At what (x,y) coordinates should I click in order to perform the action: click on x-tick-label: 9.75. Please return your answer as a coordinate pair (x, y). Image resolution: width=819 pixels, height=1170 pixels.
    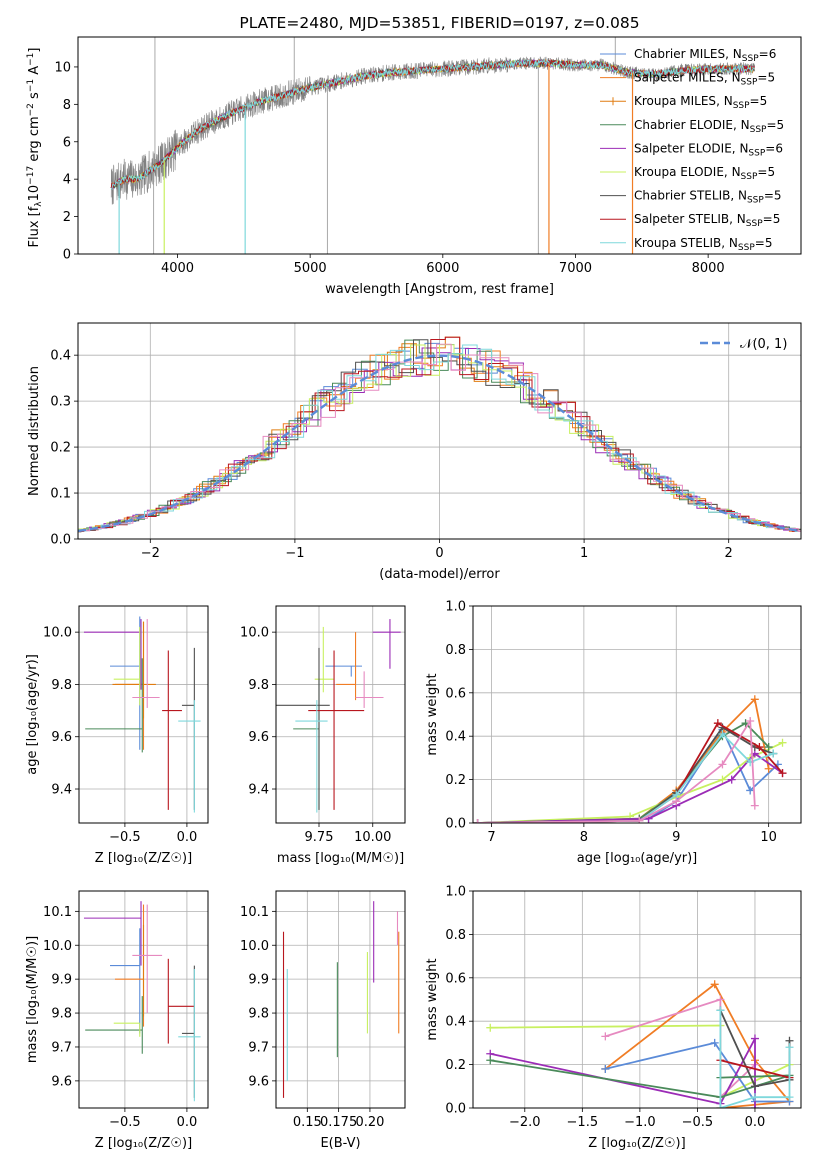
    Looking at the image, I should click on (319, 837).